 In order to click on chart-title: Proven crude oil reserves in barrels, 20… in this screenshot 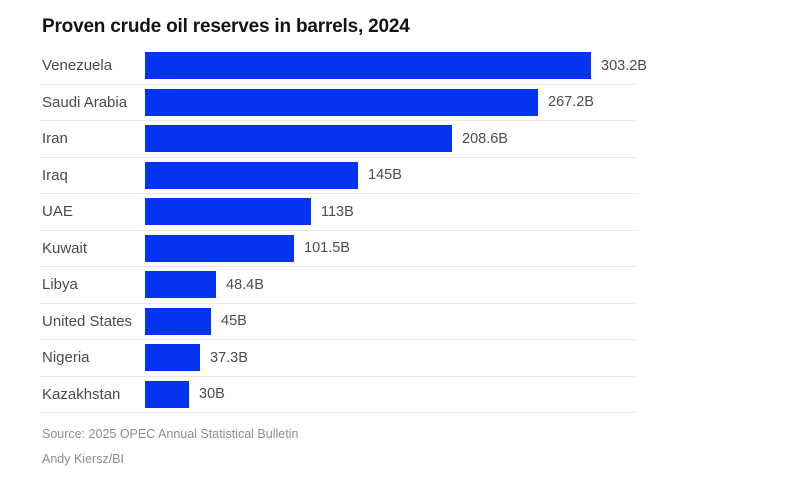, I will do `click(226, 26)`.